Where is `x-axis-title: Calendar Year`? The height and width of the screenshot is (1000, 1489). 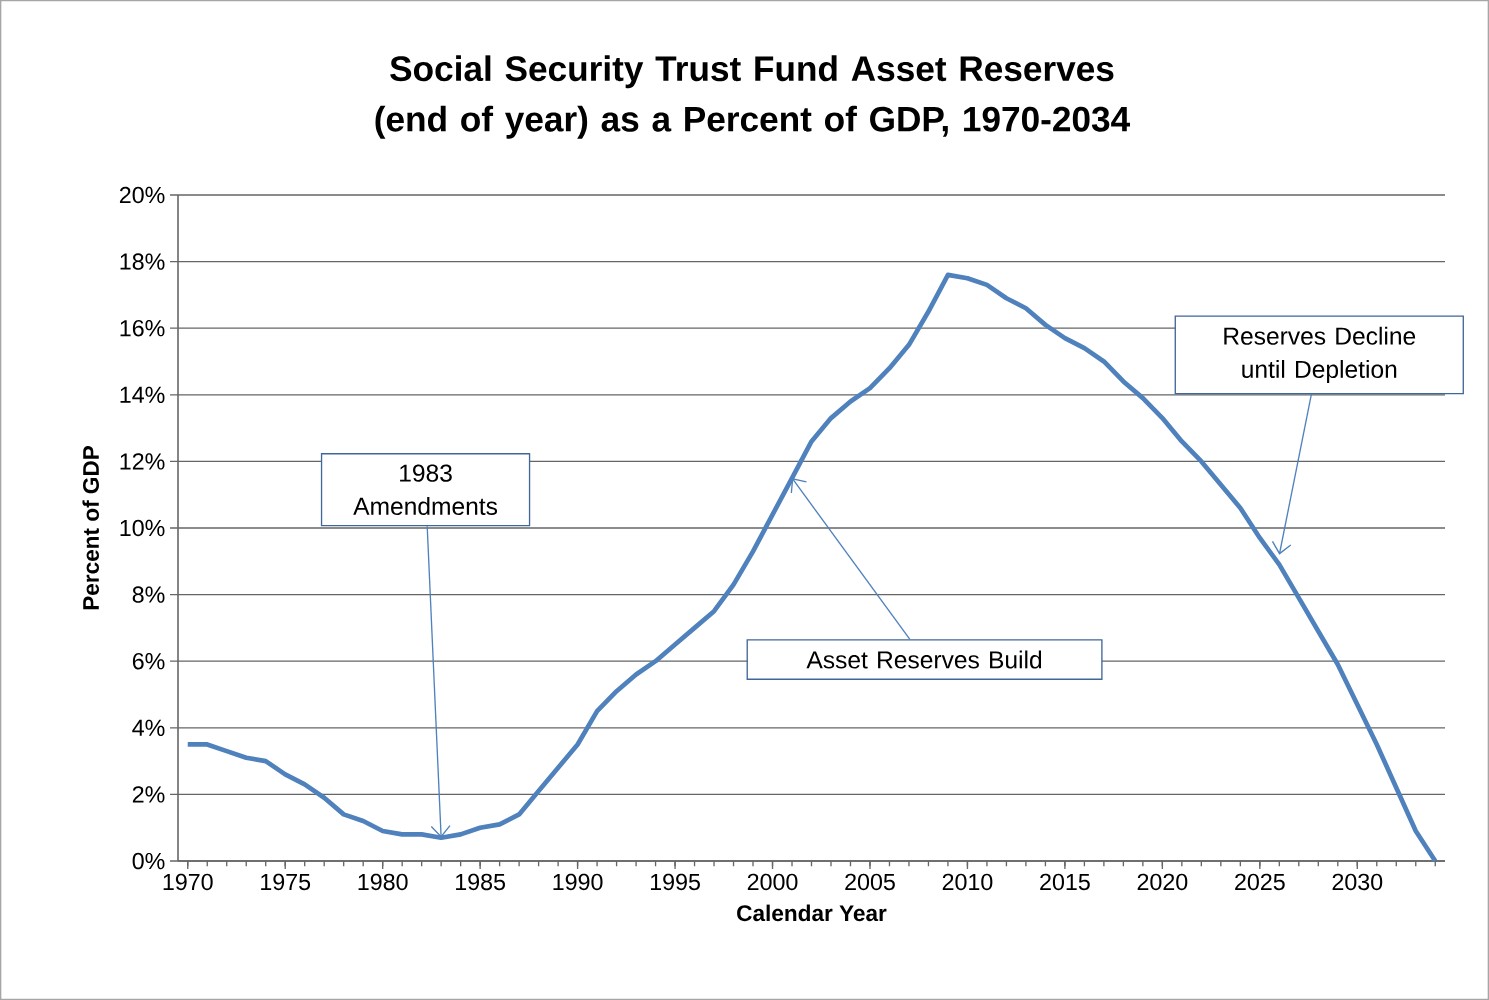
x-axis-title: Calendar Year is located at coordinates (812, 913).